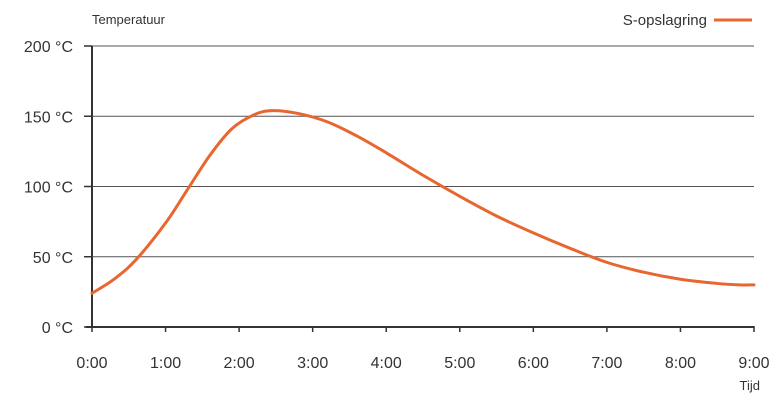 The width and height of the screenshot is (776, 395). What do you see at coordinates (48, 117) in the screenshot?
I see `y-tick-label: 150 °C` at bounding box center [48, 117].